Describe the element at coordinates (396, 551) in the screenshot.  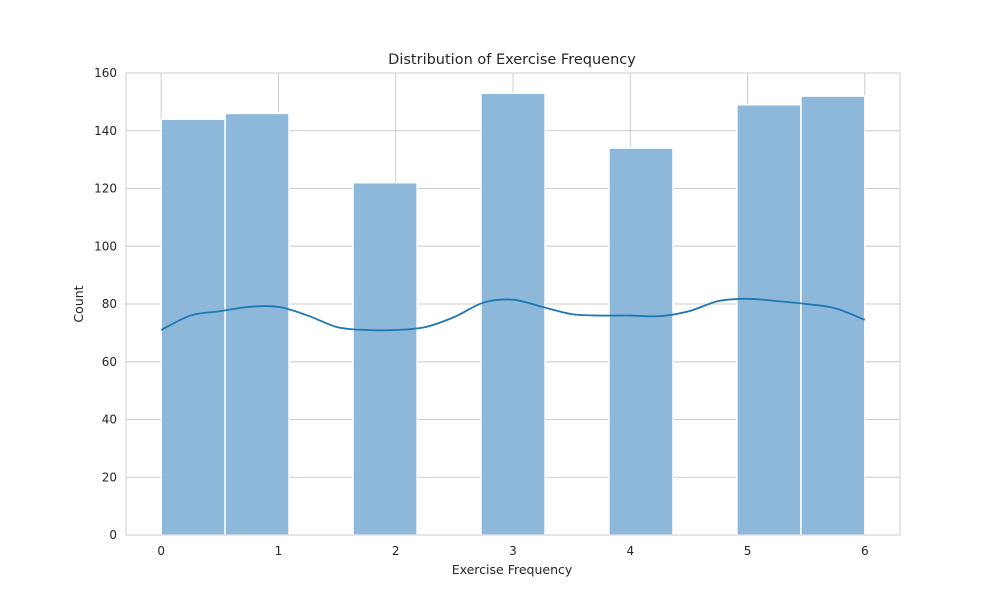
I see `x-tick-label: 2` at that location.